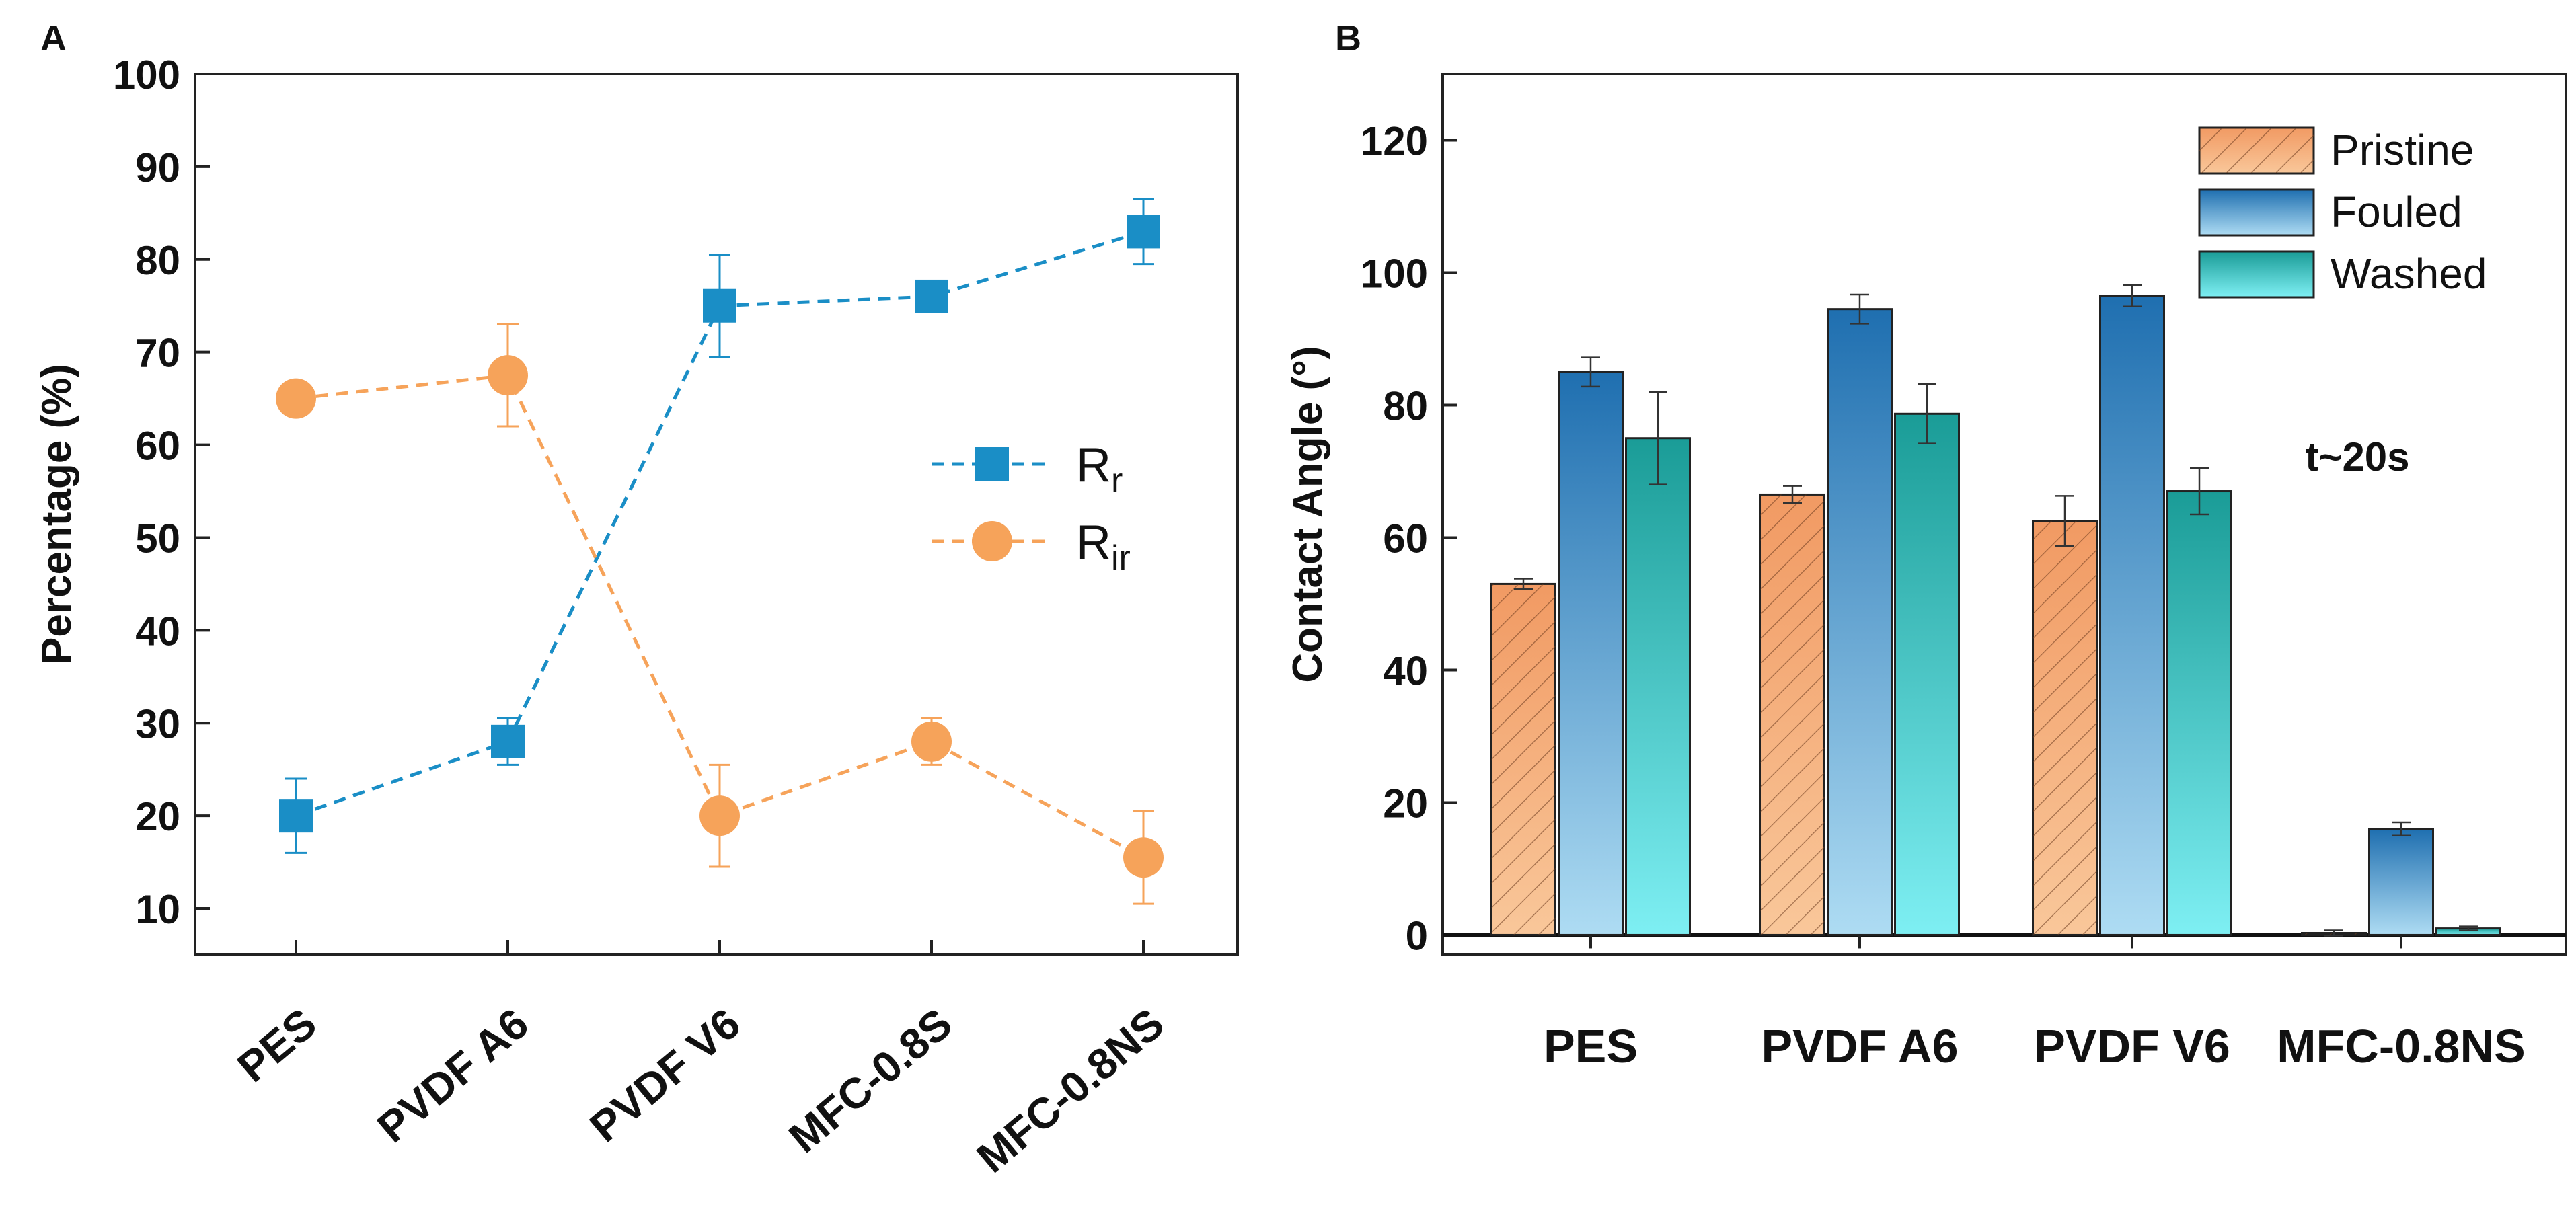  Describe the element at coordinates (1348, 38) in the screenshot. I see `panel-b-letter: B` at that location.